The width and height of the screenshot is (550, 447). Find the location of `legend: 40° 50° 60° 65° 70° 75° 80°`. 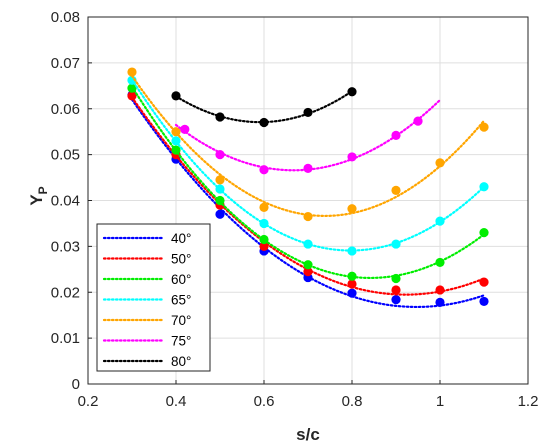

legend: 40° 50° 60° 65° 70° 75° 80° is located at coordinates (153, 297).